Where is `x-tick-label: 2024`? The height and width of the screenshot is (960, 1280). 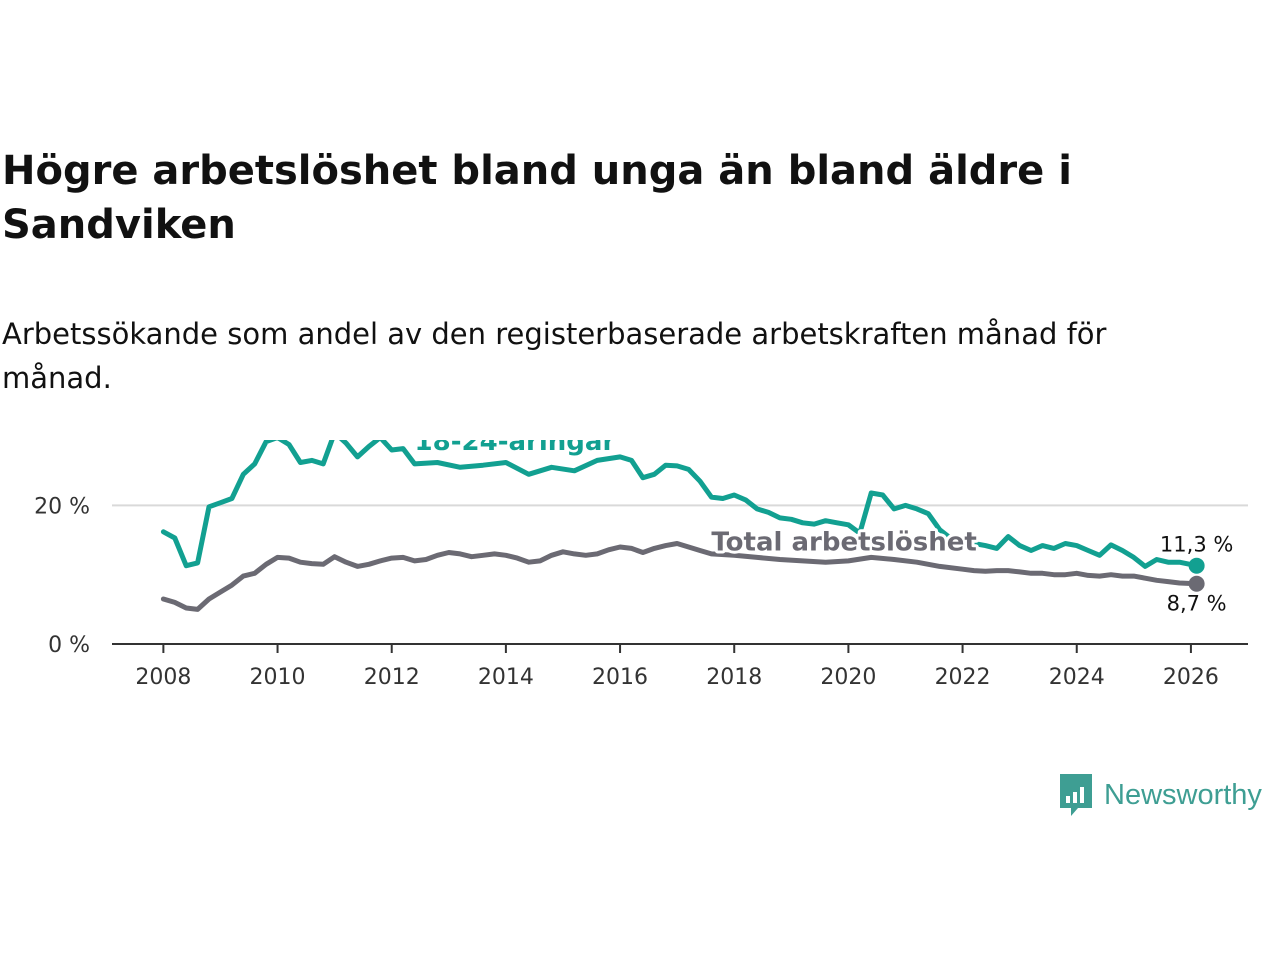
x-tick-label: 2024 is located at coordinates (1077, 677).